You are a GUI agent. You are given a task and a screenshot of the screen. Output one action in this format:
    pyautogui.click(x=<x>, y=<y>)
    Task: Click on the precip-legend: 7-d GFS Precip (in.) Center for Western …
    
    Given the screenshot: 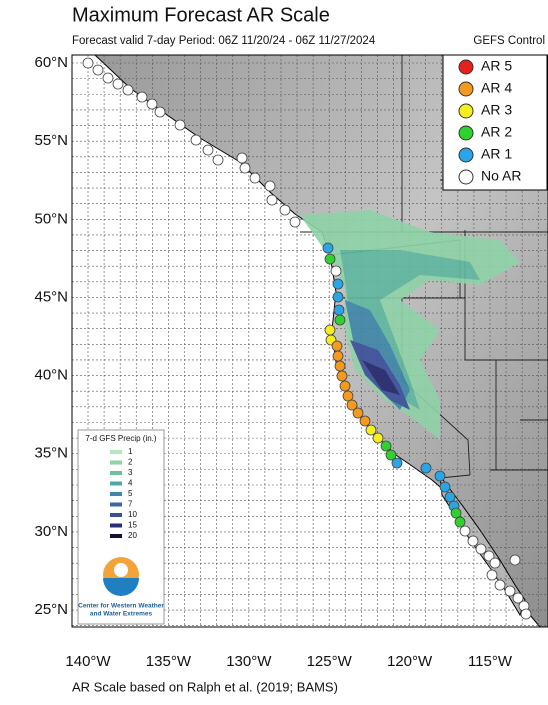 What is the action you would take?
    pyautogui.click(x=121, y=527)
    